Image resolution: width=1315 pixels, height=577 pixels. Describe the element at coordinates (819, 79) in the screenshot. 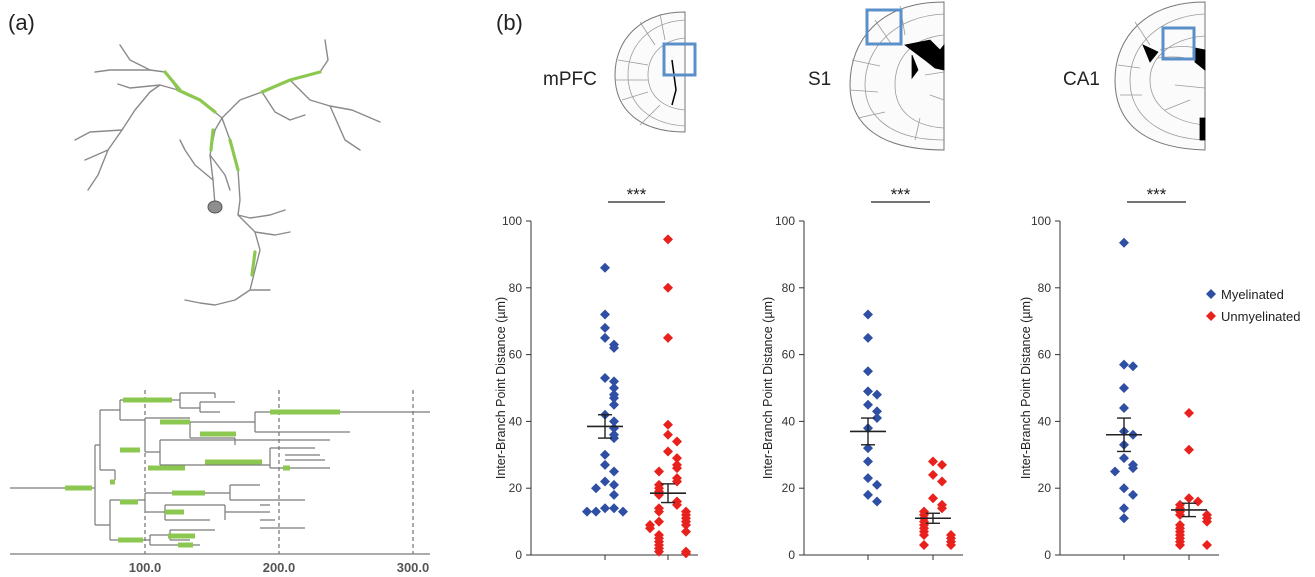

I see `region-label-s1: S1` at that location.